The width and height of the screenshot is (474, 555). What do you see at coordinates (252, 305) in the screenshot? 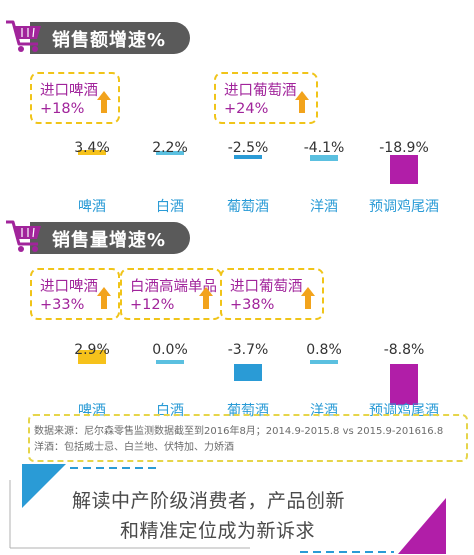
I see `callout-value: +38%` at bounding box center [252, 305].